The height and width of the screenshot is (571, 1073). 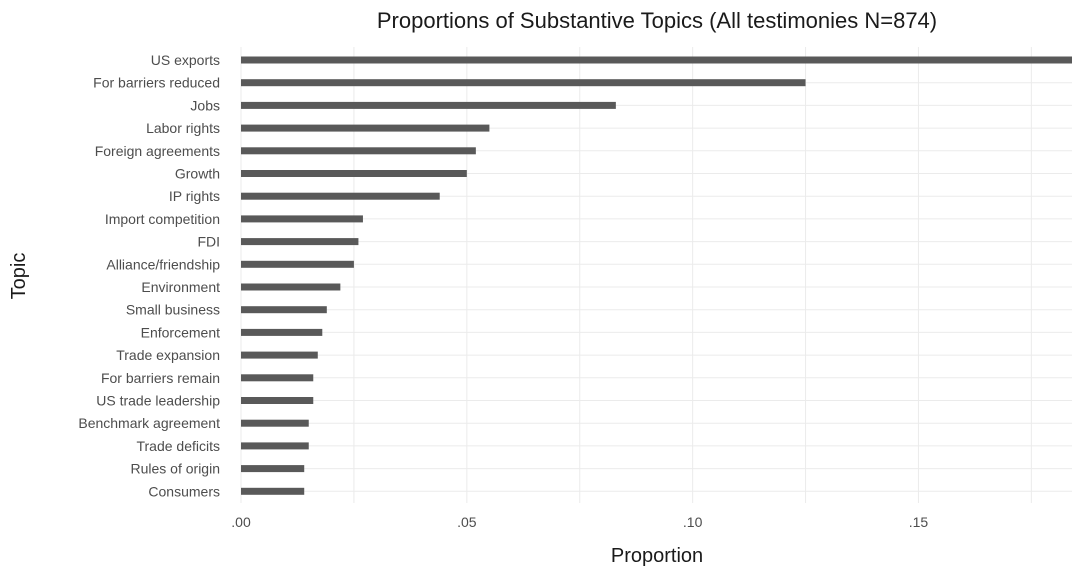 What do you see at coordinates (184, 491) in the screenshot?
I see `category-label: Consumers` at bounding box center [184, 491].